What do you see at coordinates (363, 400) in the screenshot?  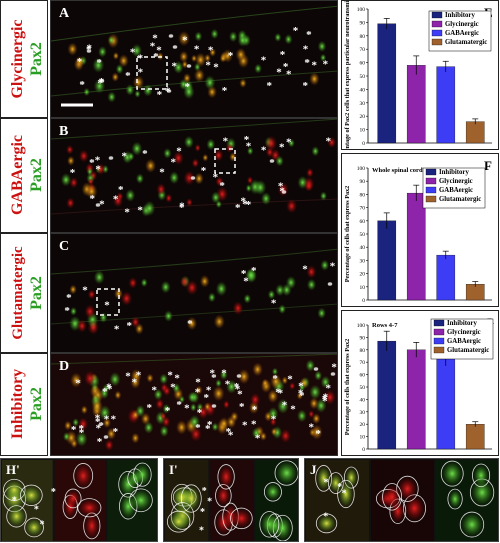 I see `y-tick-label: 40` at bounding box center [363, 400].